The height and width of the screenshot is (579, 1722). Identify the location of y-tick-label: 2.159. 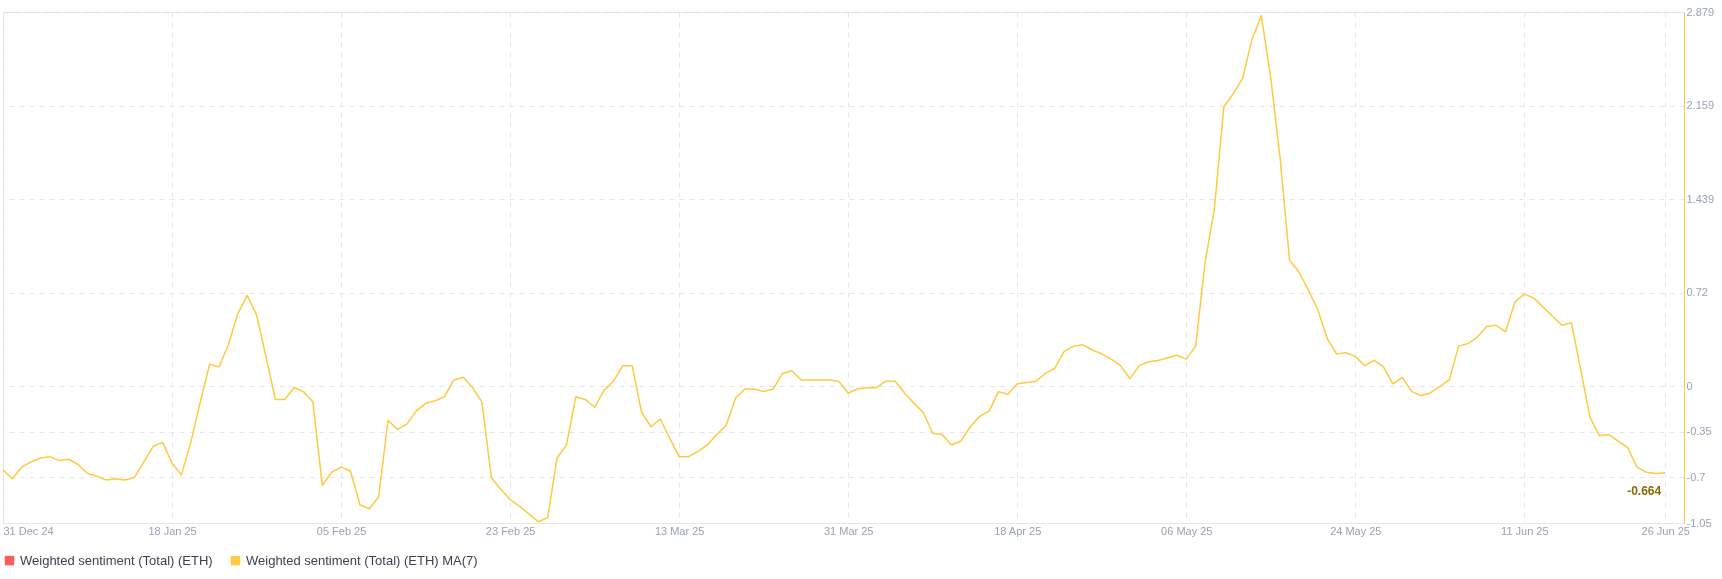
(1700, 105).